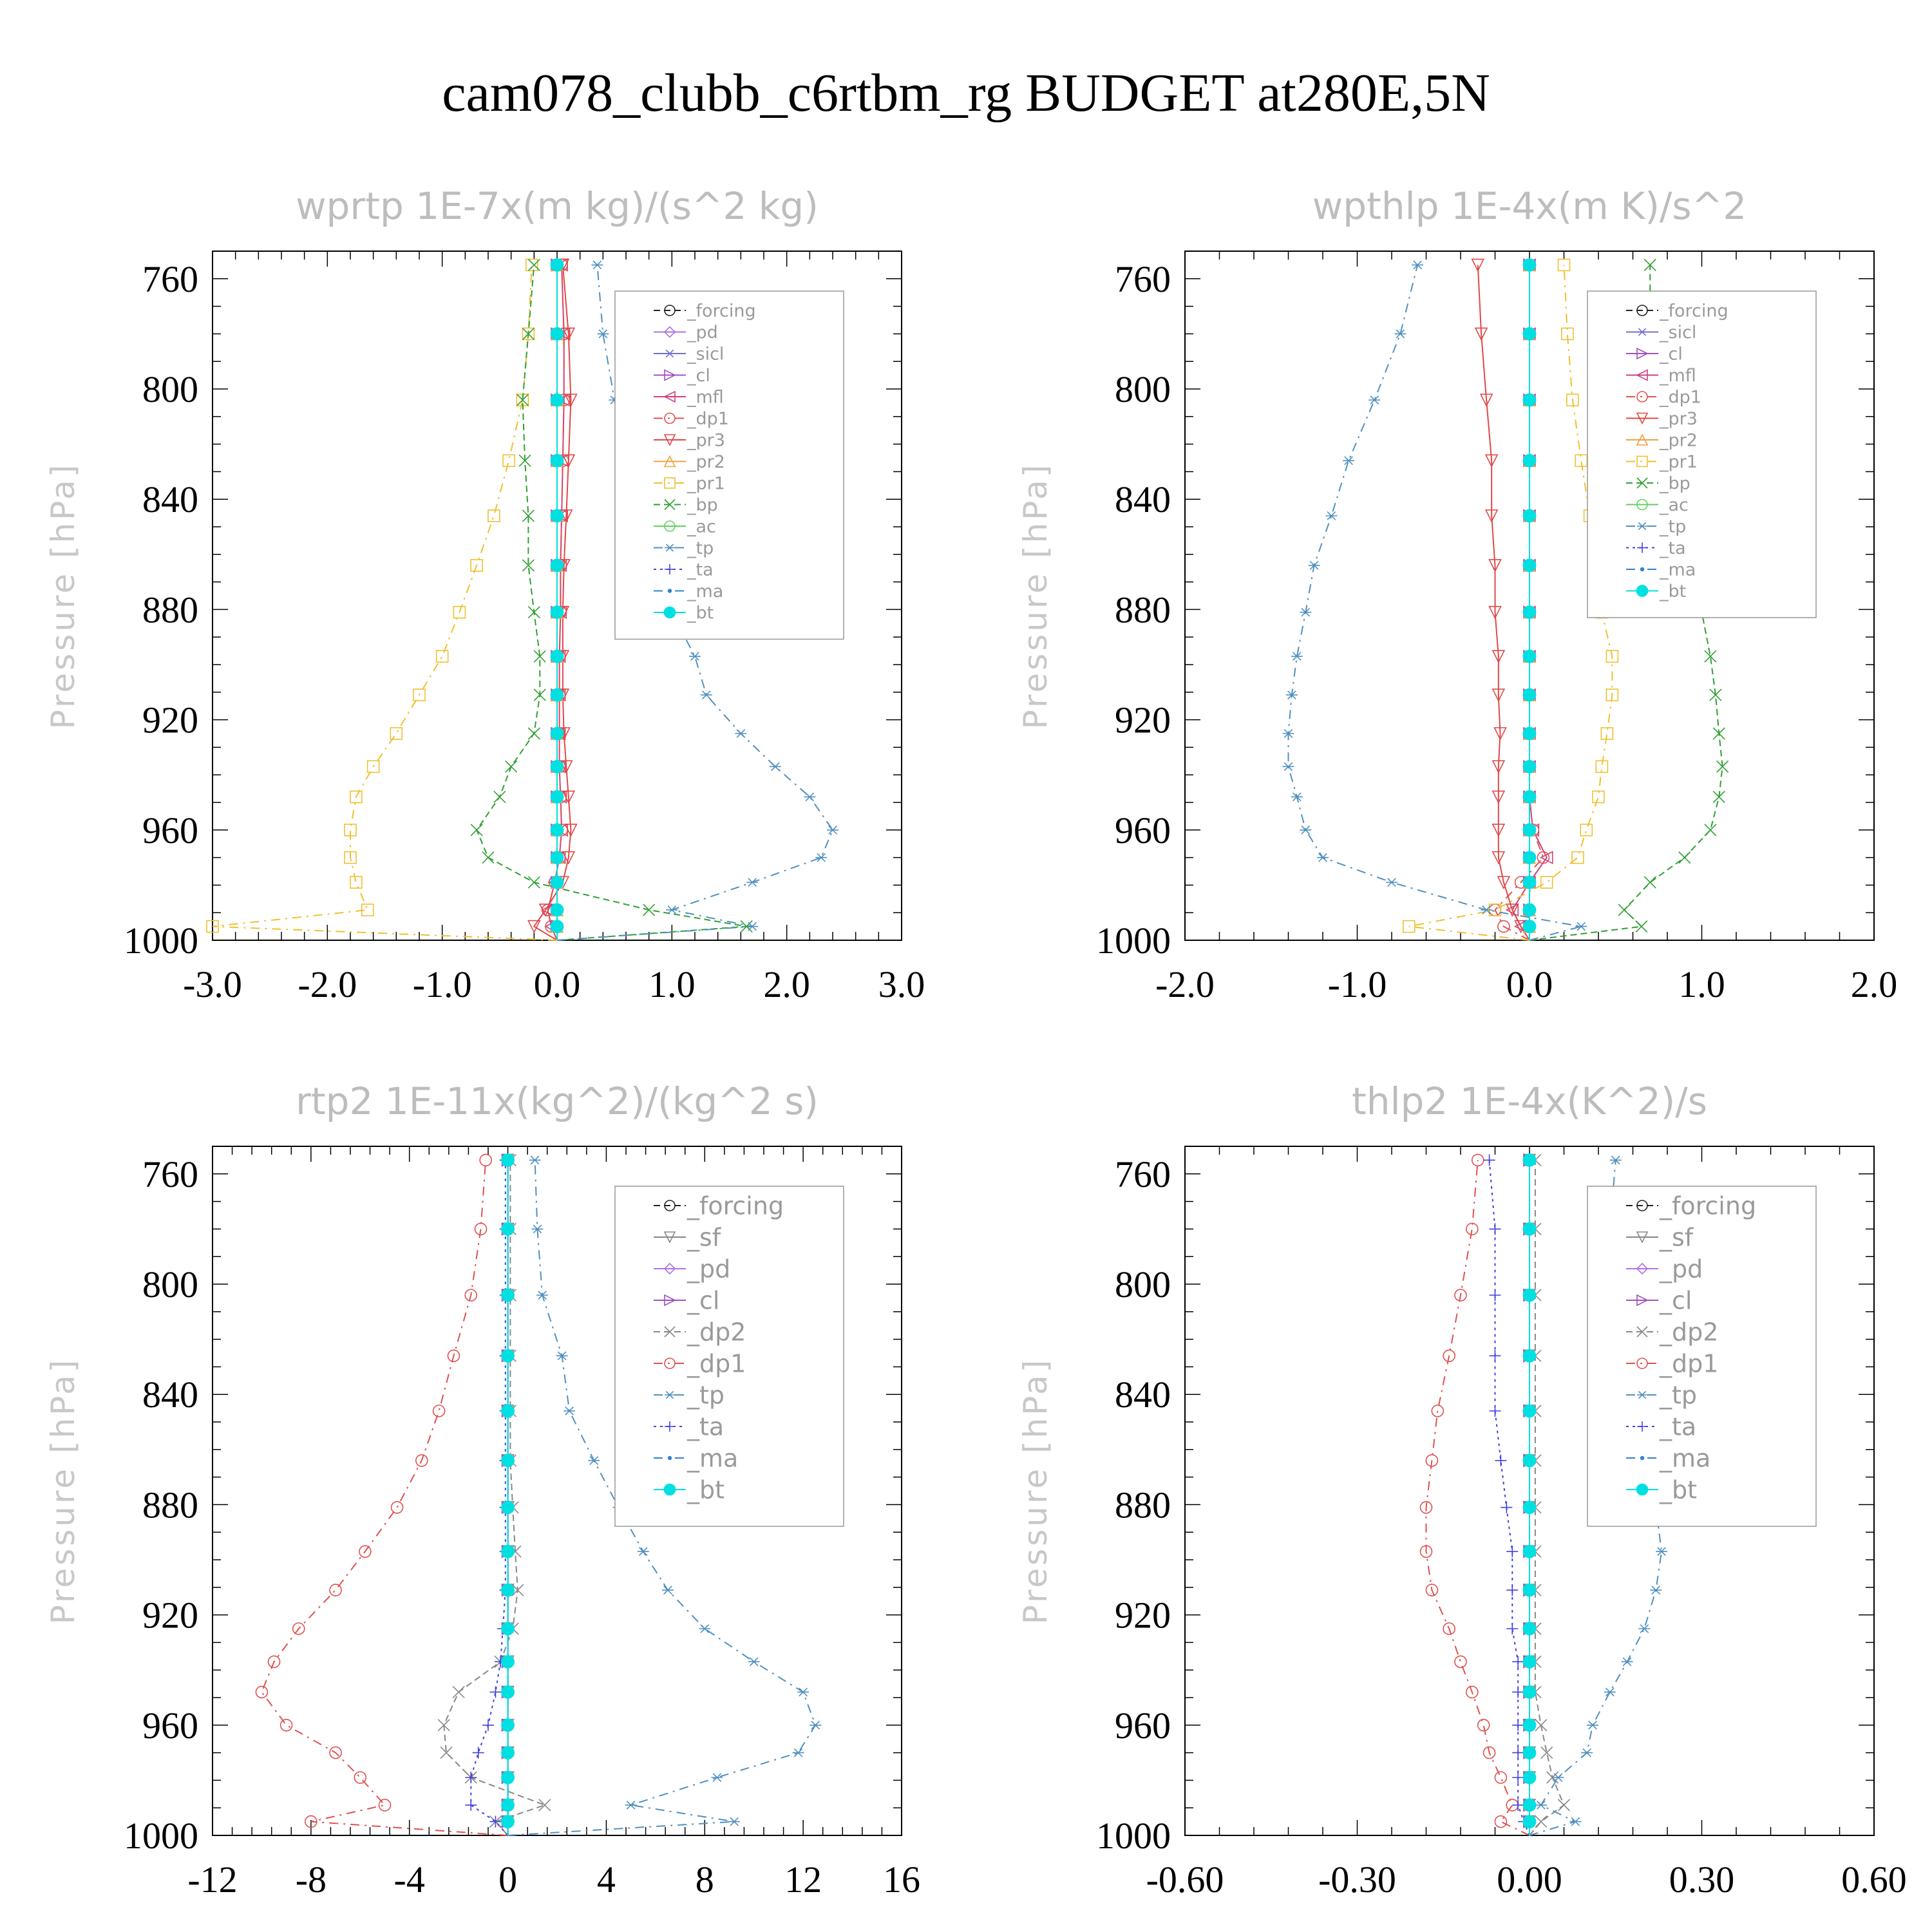 The width and height of the screenshot is (1932, 1932). I want to click on legend-item: _sicl, so click(689, 354).